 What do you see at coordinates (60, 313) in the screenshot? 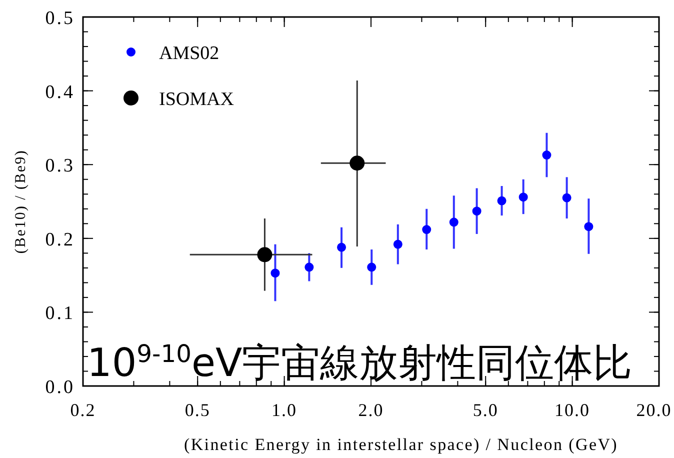
I see `y-tick-label: 0.1` at bounding box center [60, 313].